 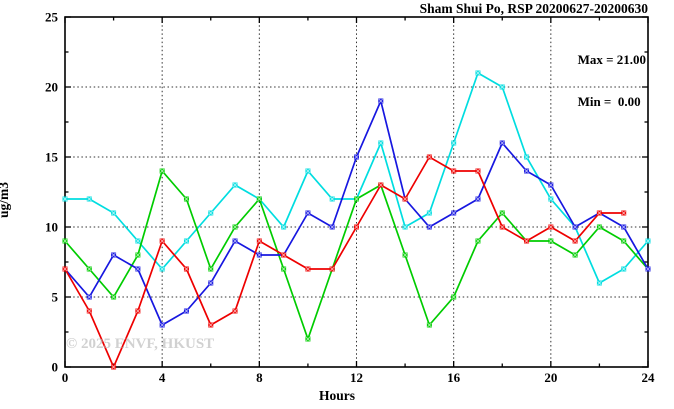 What do you see at coordinates (162, 377) in the screenshot?
I see `x-tick-label: 4` at bounding box center [162, 377].